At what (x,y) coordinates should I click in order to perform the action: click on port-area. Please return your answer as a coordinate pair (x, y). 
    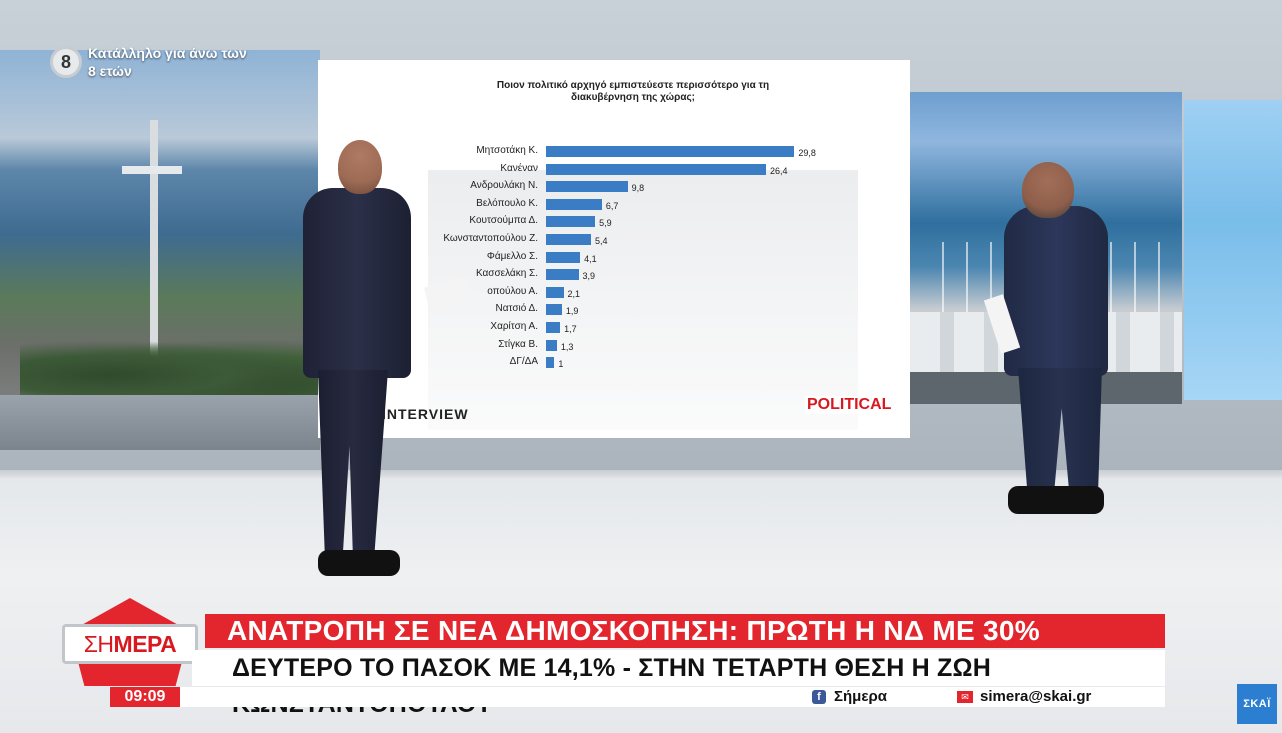
    Looking at the image, I should click on (160, 422).